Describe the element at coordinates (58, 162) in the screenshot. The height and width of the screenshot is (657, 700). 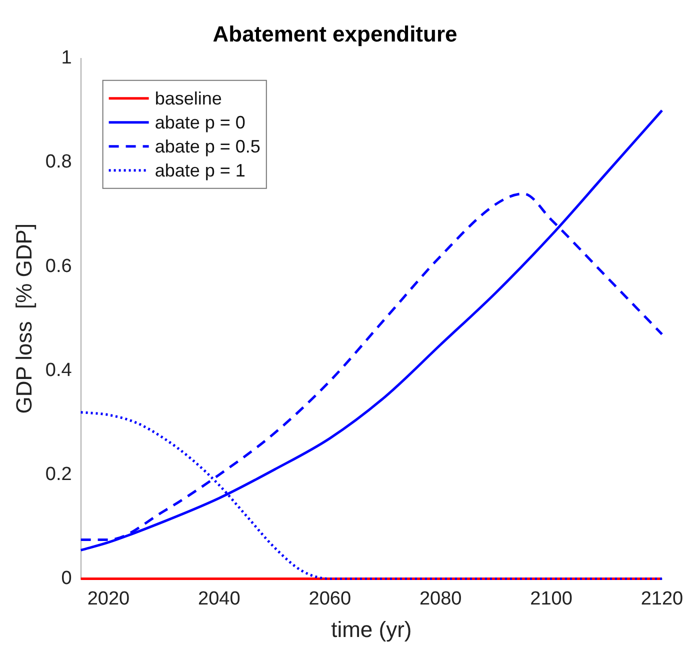
I see `y-tick-label: 0.8` at that location.